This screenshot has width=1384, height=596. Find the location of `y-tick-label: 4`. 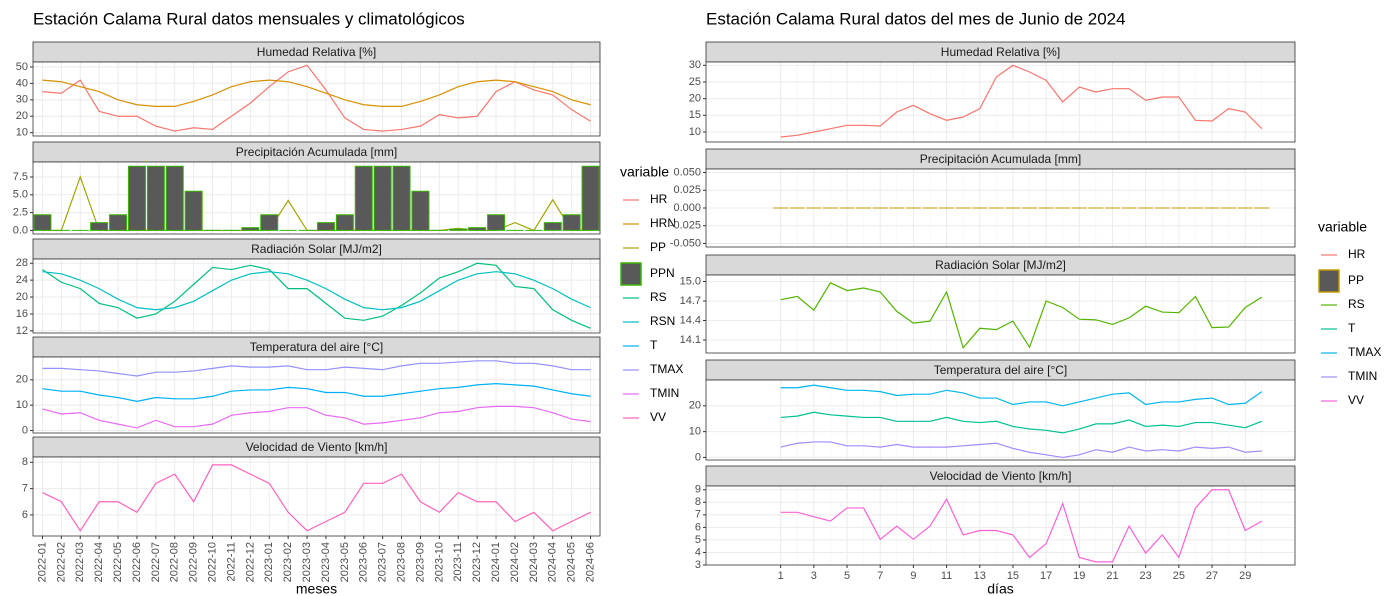

y-tick-label: 4 is located at coordinates (698, 552).